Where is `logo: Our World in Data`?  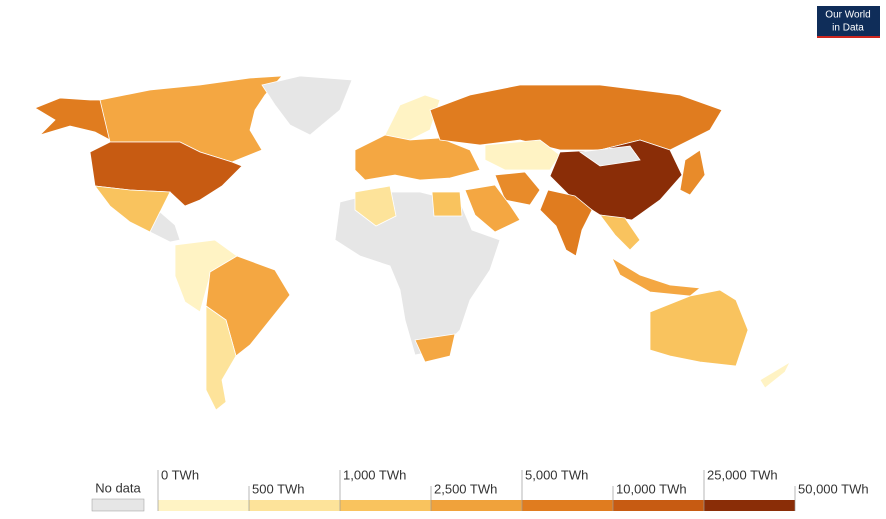
logo: Our World in Data is located at coordinates (848, 22).